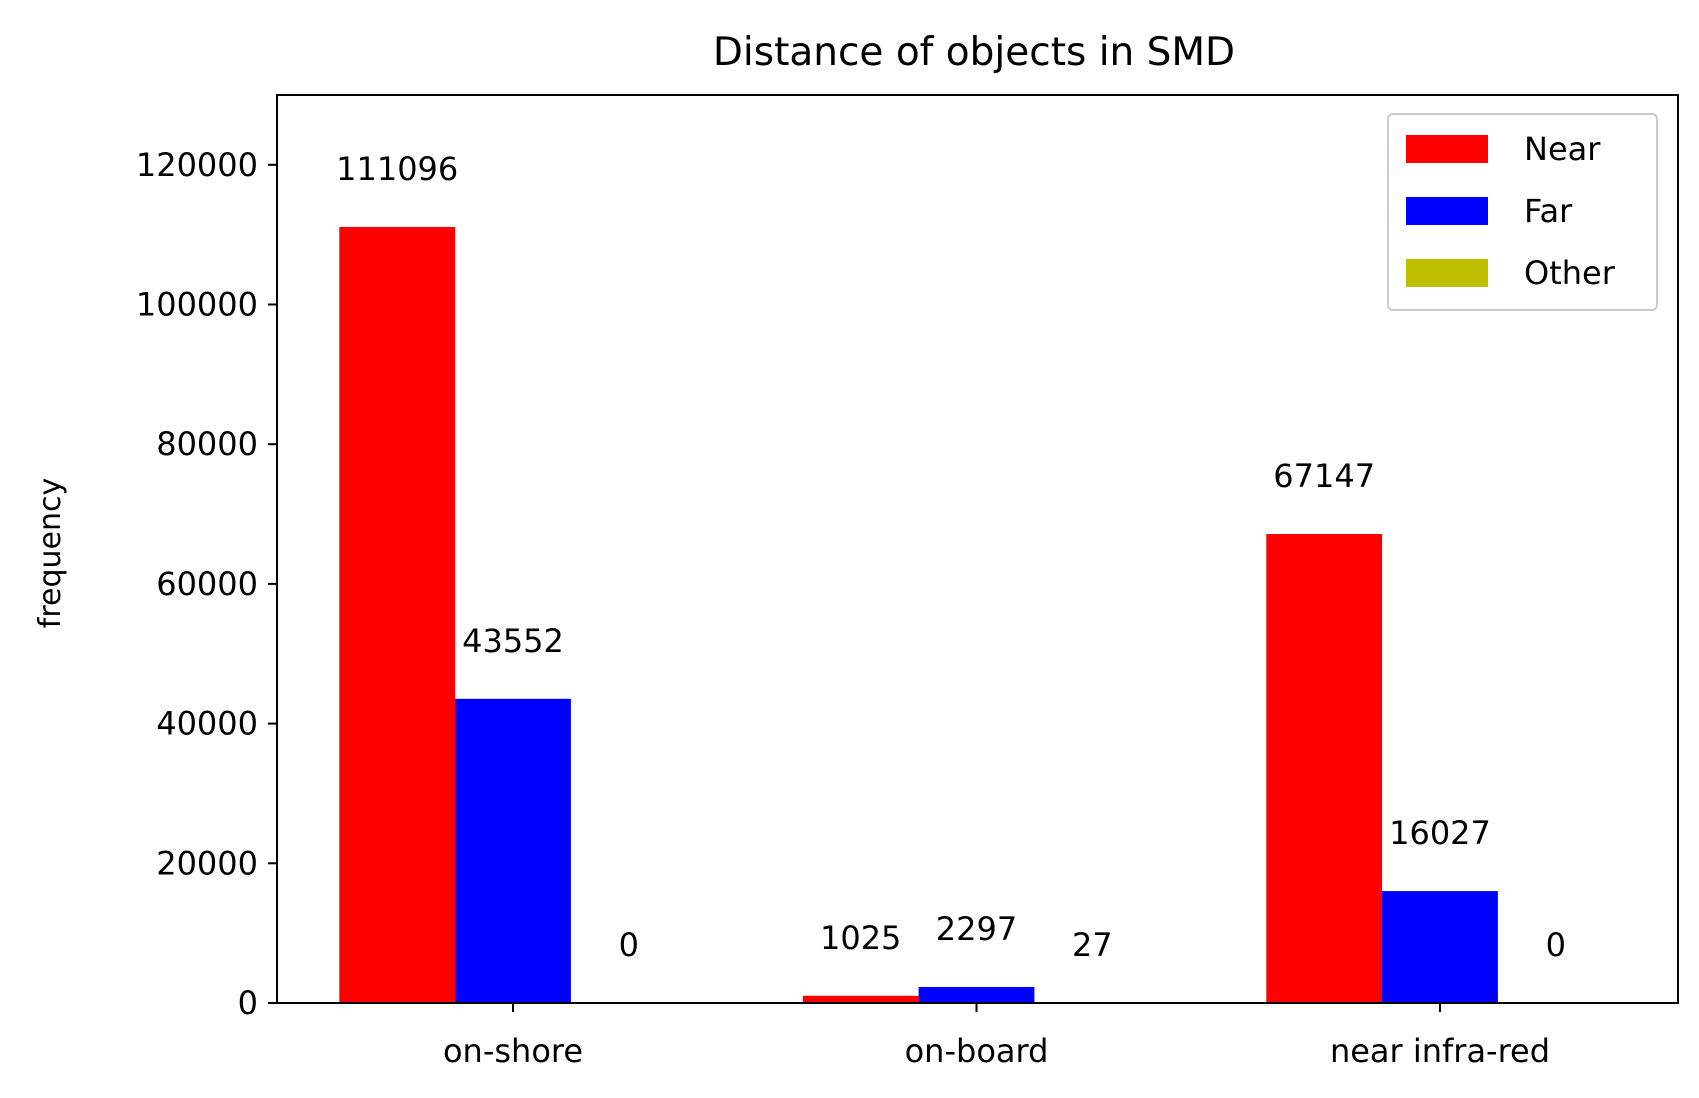 This screenshot has width=1699, height=1098. Describe the element at coordinates (1324, 476) in the screenshot. I see `data-label: 67147` at that location.